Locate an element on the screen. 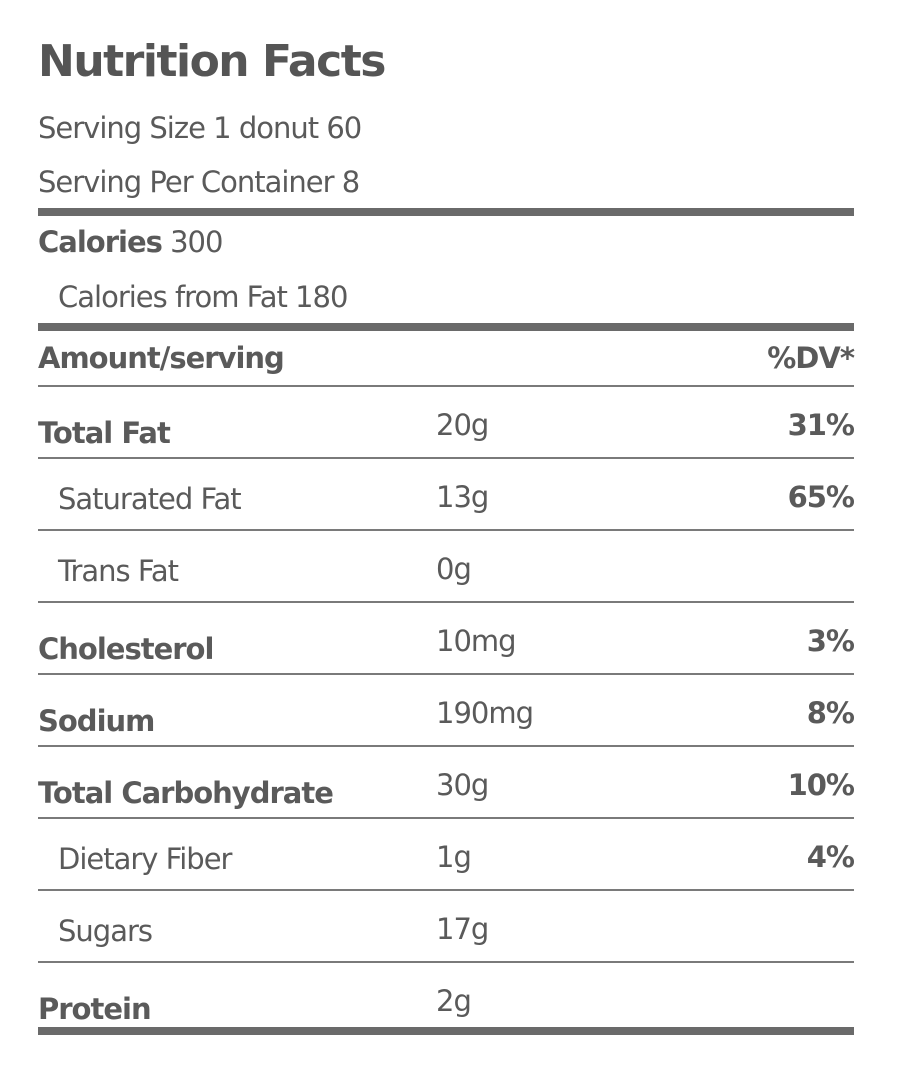  nutrient-name: Sugars is located at coordinates (105, 931).